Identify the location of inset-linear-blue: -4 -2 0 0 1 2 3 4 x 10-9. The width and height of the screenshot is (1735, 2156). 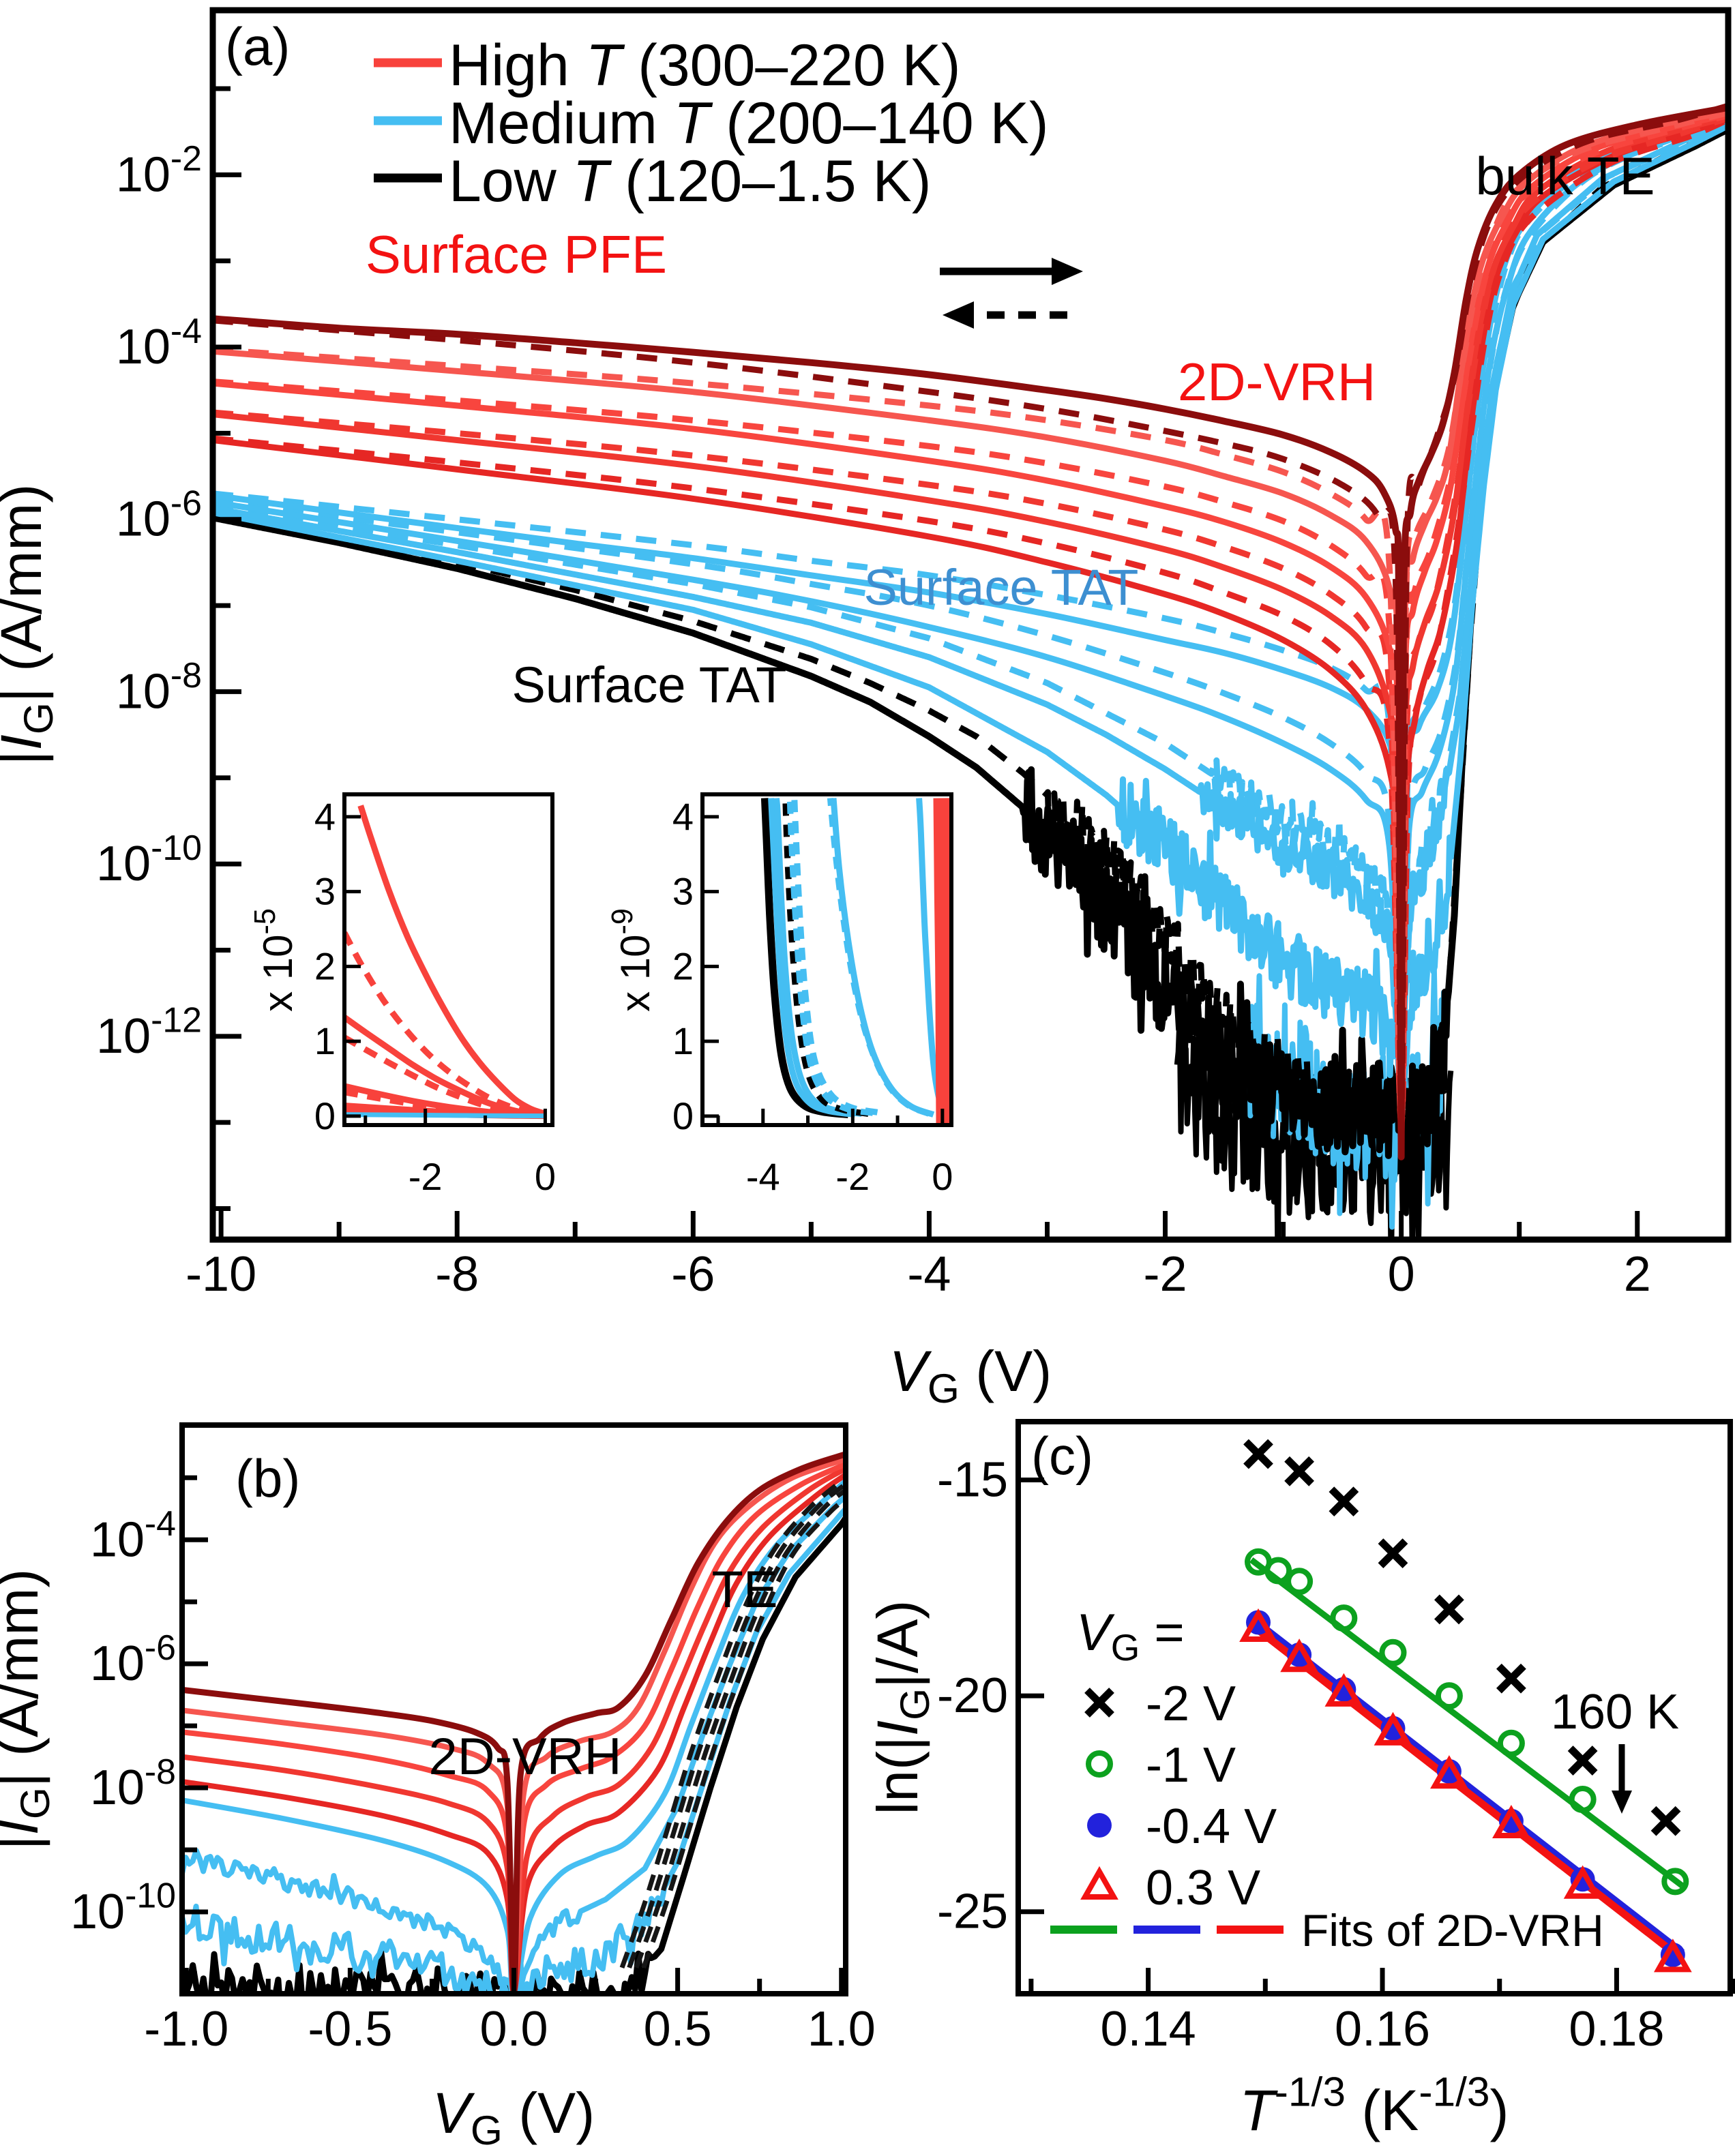
(779, 995).